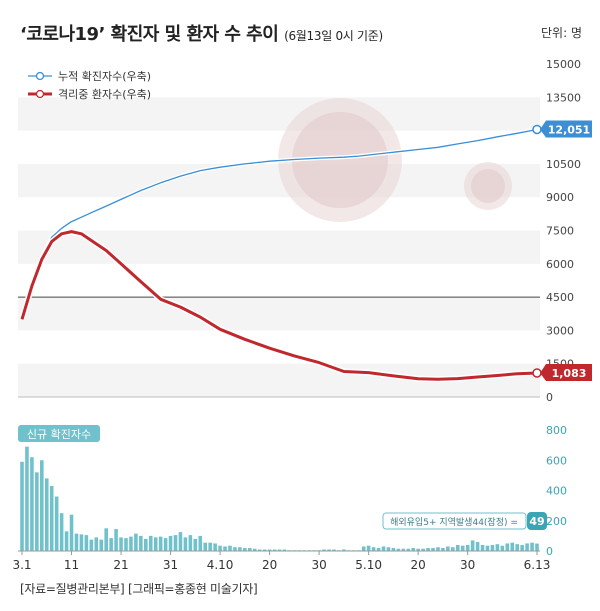  Describe the element at coordinates (561, 33) in the screenshot. I see `unit-label: 단위: 명` at that location.